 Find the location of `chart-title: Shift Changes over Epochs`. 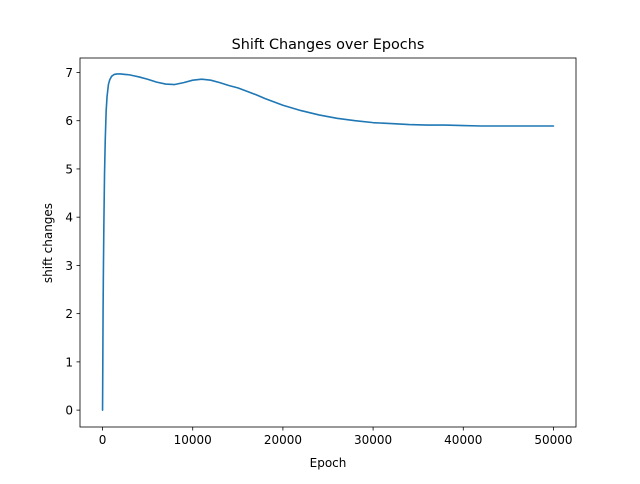

chart-title: Shift Changes over Epochs is located at coordinates (328, 45).